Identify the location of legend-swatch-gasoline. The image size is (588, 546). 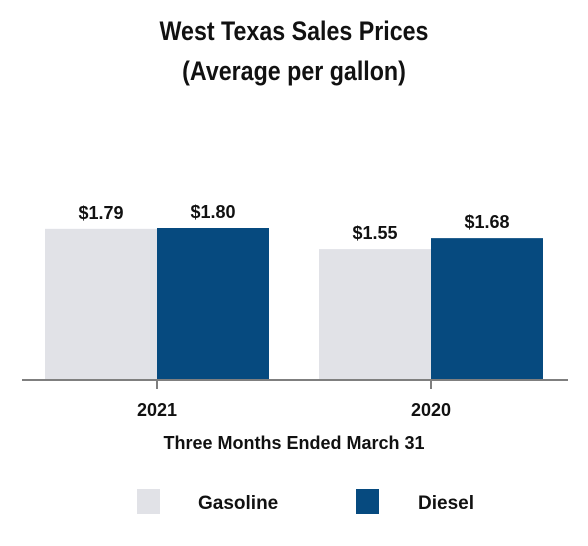
(148, 501).